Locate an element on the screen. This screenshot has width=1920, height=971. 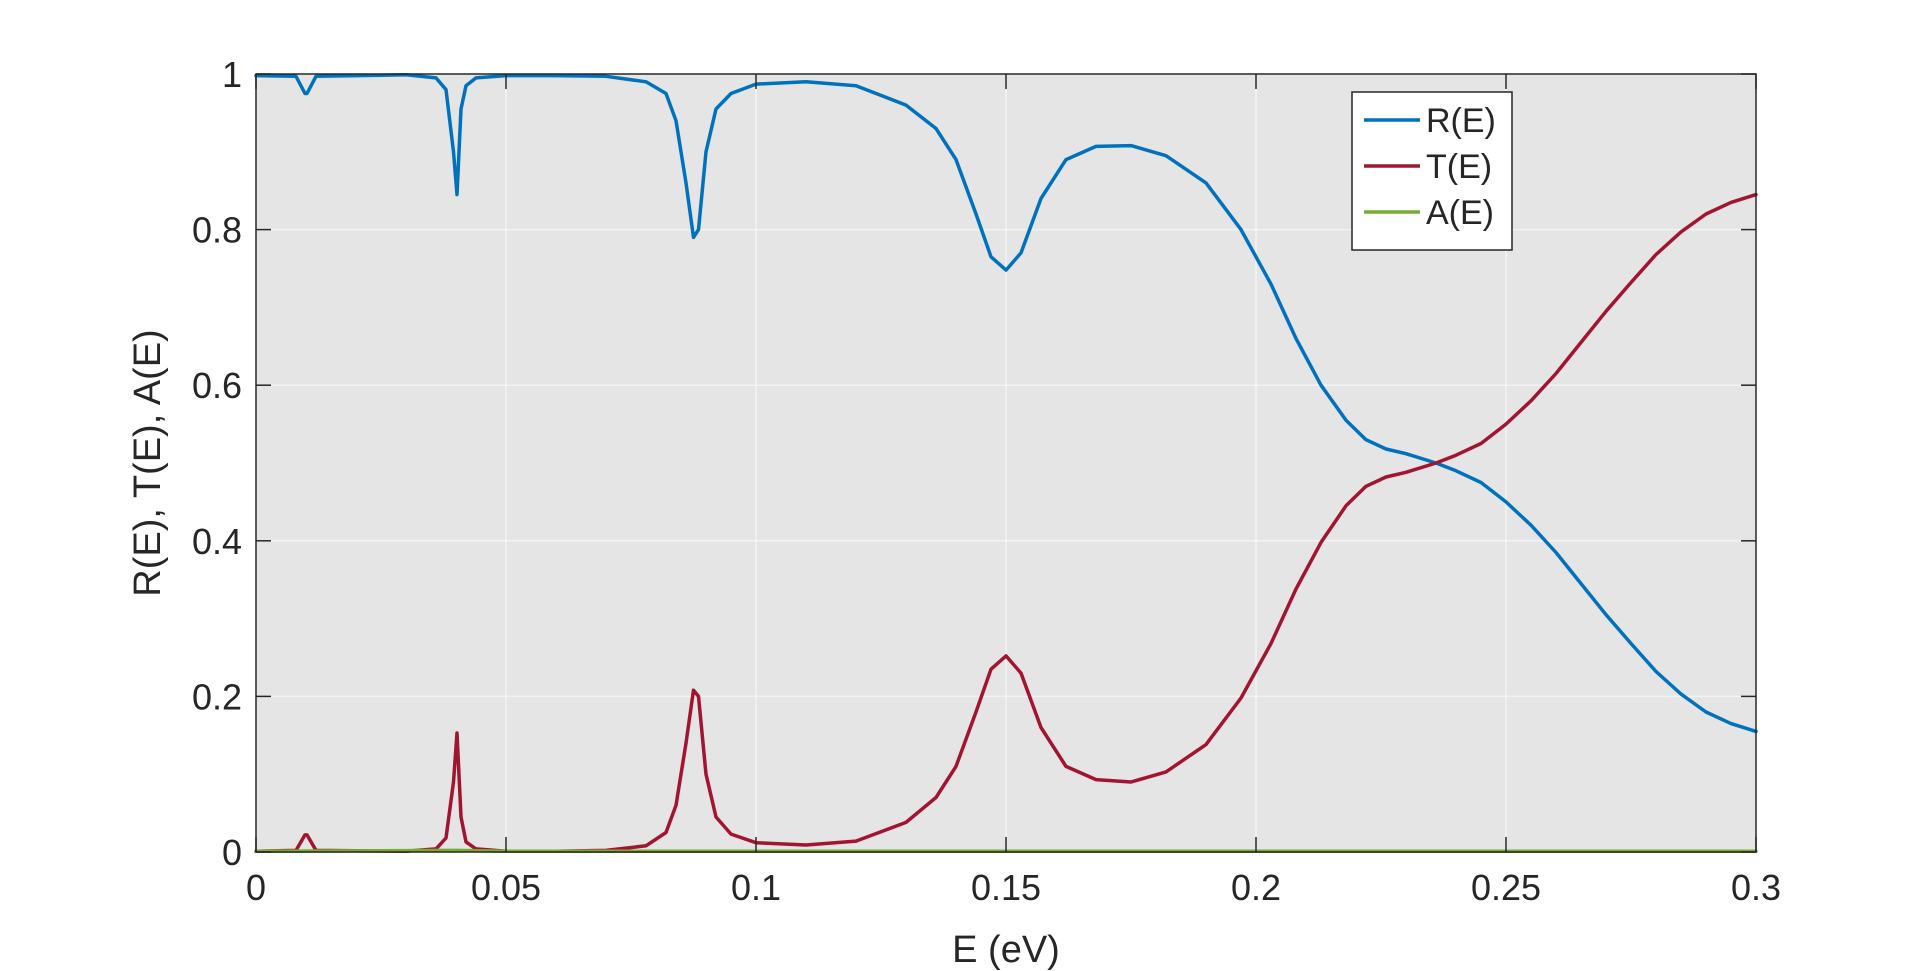
legend-label: A(E) is located at coordinates (1460, 213).